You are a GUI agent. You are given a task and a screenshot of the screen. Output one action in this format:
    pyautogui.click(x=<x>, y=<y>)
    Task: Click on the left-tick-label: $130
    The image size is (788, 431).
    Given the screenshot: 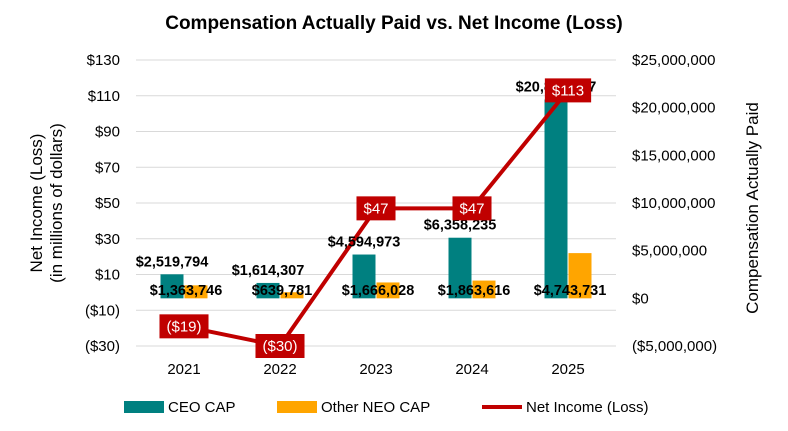 What is the action you would take?
    pyautogui.click(x=103, y=60)
    